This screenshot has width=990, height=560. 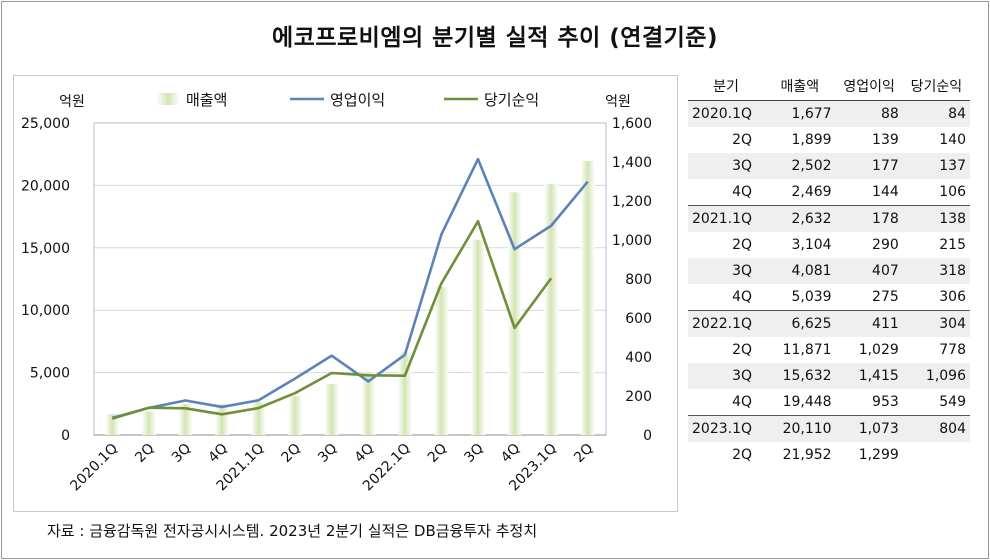 I want to click on table-header-cell: 매출액, so click(x=800, y=87).